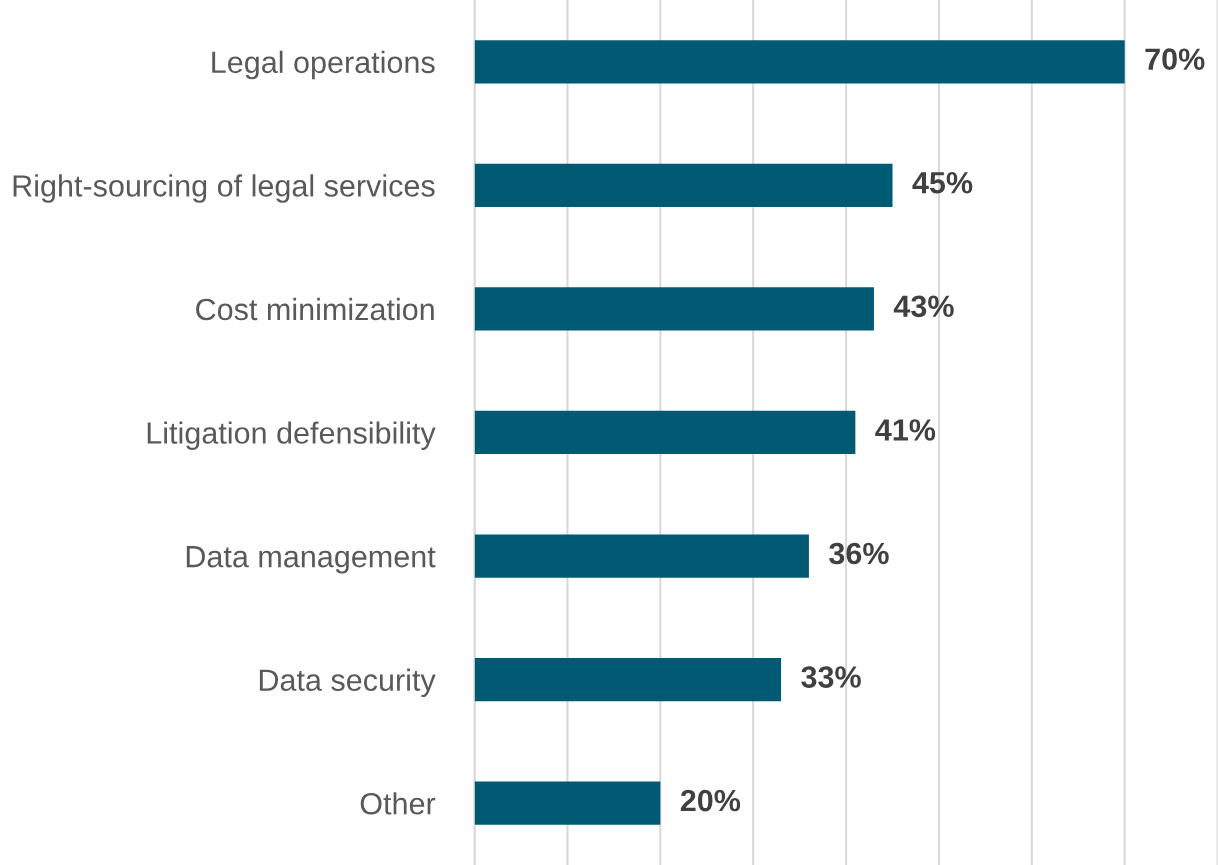  I want to click on data-label: 41%, so click(905, 430).